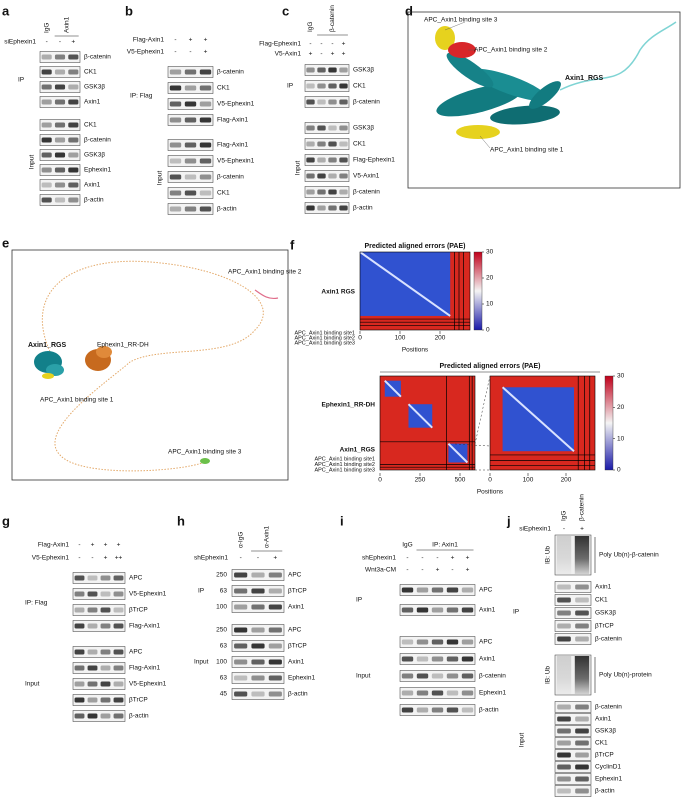 The height and width of the screenshot is (801, 685). What do you see at coordinates (344, 470) in the screenshot?
I see `row-label: APC_Axin1 binding site3` at bounding box center [344, 470].